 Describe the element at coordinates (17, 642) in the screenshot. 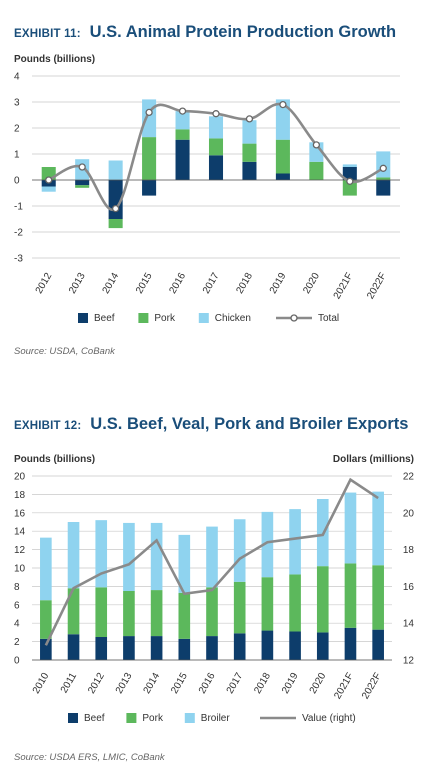

I see `ex12-y-tick-label: 2` at that location.